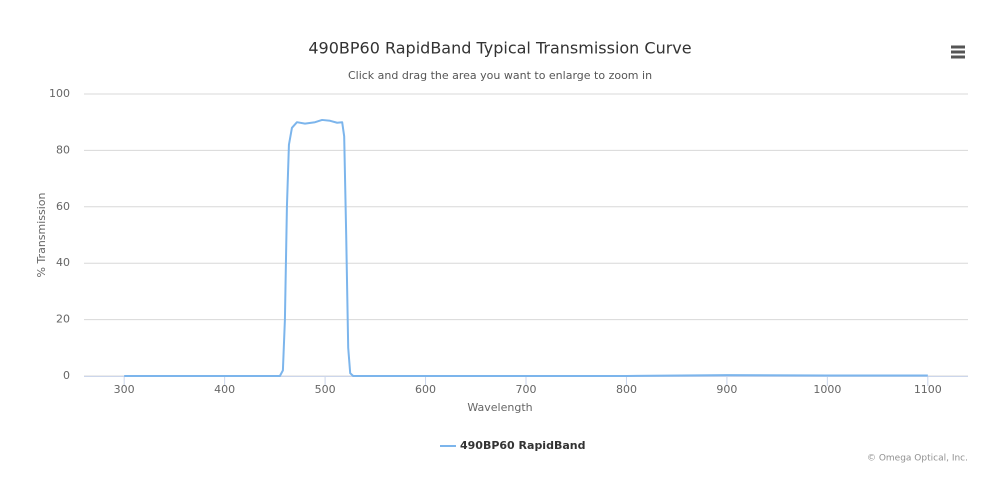 The image size is (1000, 500). I want to click on x-tick-label: 1100, so click(928, 389).